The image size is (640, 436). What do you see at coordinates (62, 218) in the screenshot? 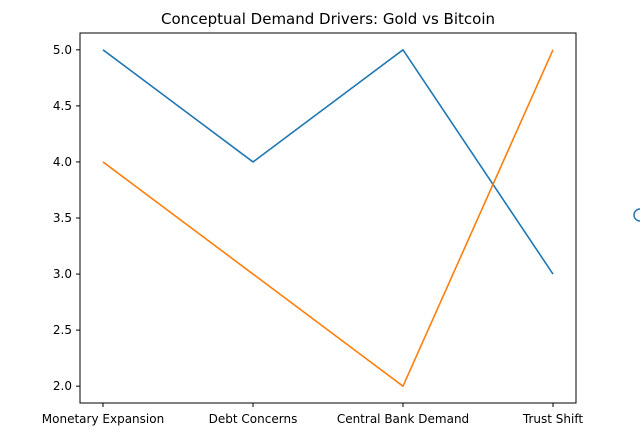
I see `y-tick-label: 3.5` at bounding box center [62, 218].